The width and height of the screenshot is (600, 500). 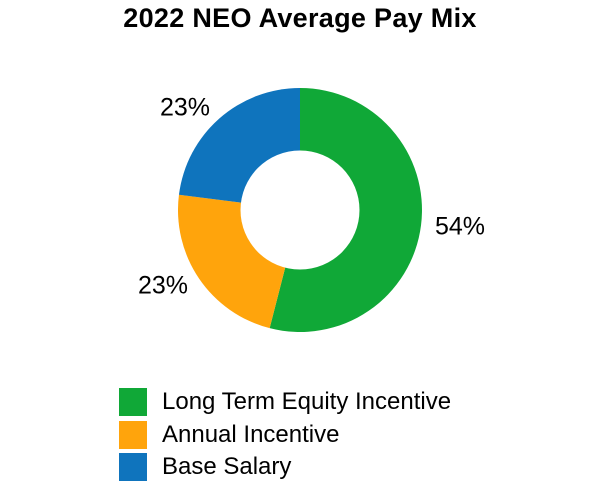 I want to click on legend-label: Base Salary, so click(x=227, y=466).